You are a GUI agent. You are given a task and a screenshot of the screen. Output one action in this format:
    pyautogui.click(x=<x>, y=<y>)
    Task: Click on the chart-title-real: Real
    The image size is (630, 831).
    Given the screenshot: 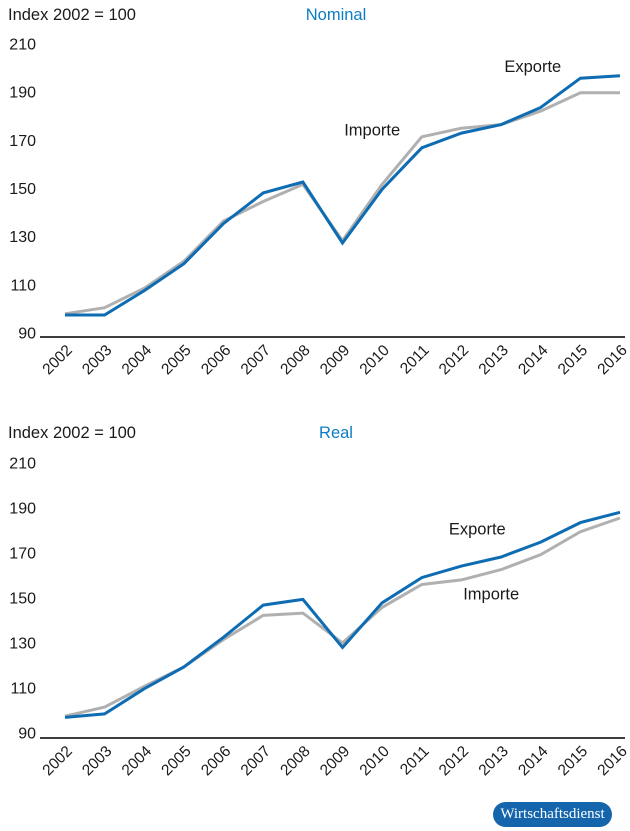 What is the action you would take?
    pyautogui.click(x=336, y=433)
    